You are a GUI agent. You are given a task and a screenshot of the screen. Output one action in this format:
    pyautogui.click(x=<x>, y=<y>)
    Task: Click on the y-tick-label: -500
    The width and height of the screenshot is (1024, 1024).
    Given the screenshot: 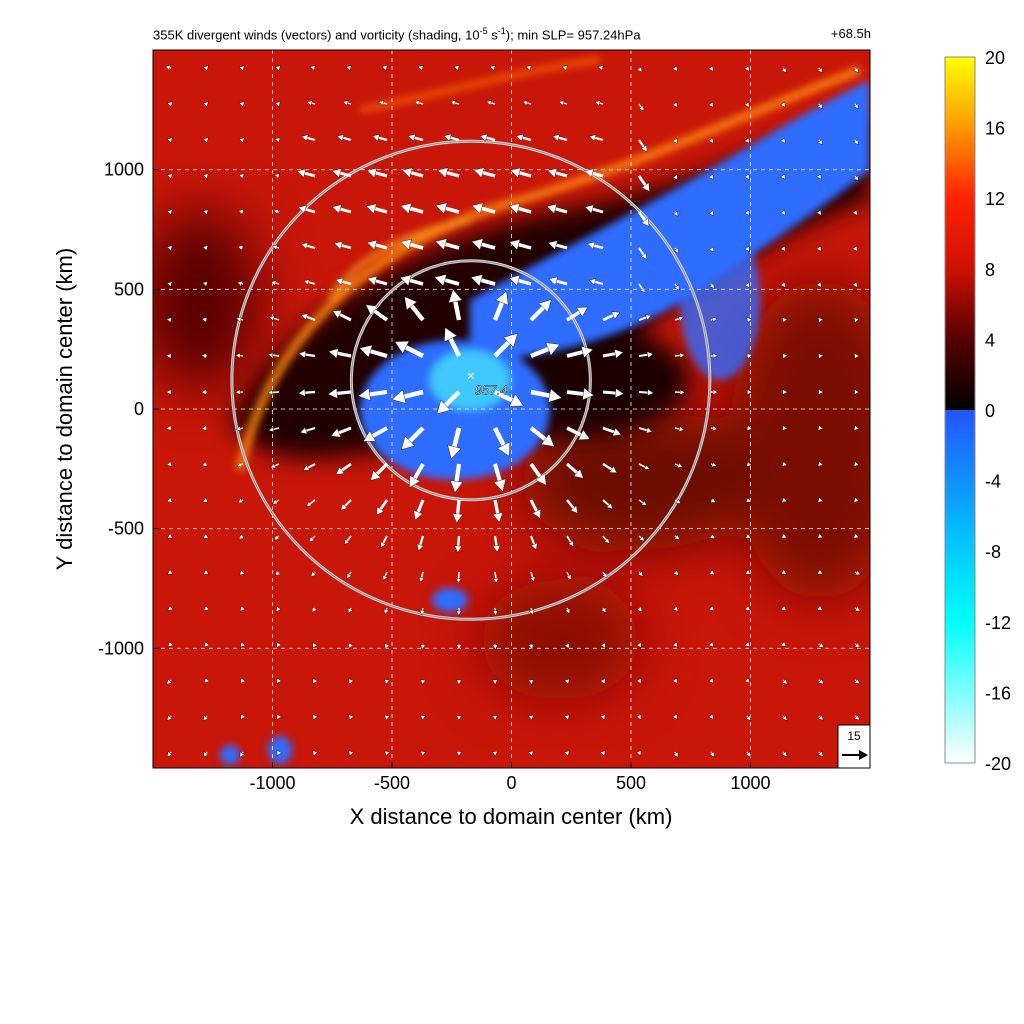 What is the action you would take?
    pyautogui.click(x=126, y=529)
    